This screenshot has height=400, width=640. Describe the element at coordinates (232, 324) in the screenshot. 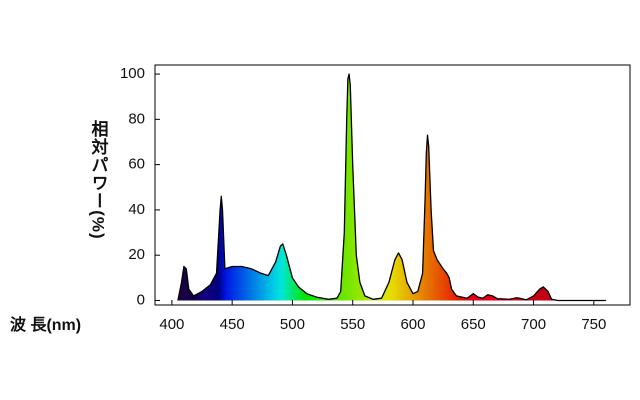

I see `x-tick-label: 450` at that location.